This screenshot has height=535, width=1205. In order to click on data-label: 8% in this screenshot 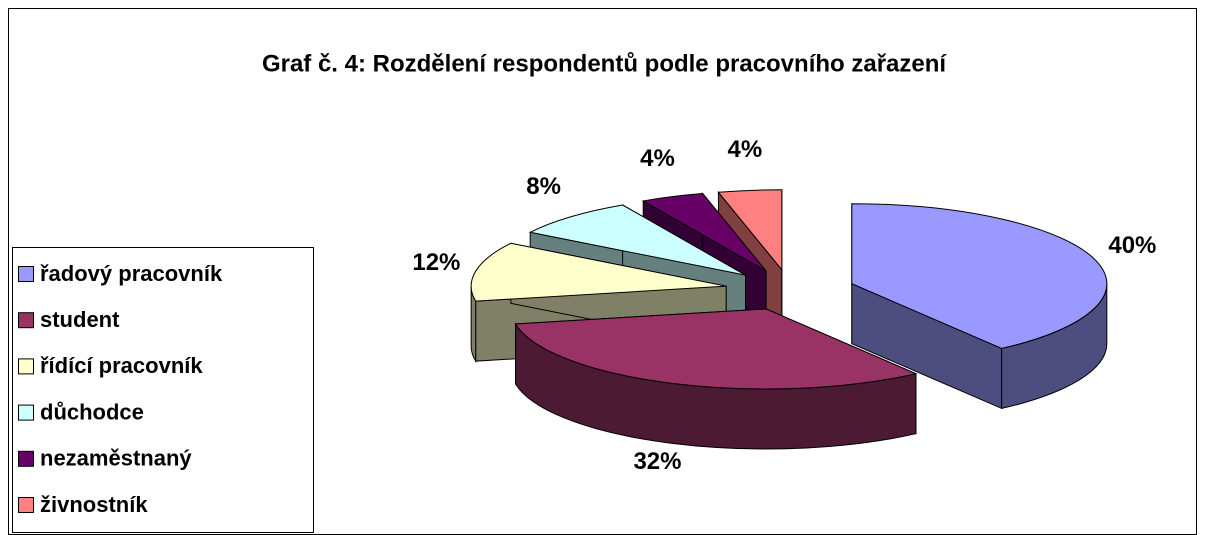, I will do `click(543, 186)`.